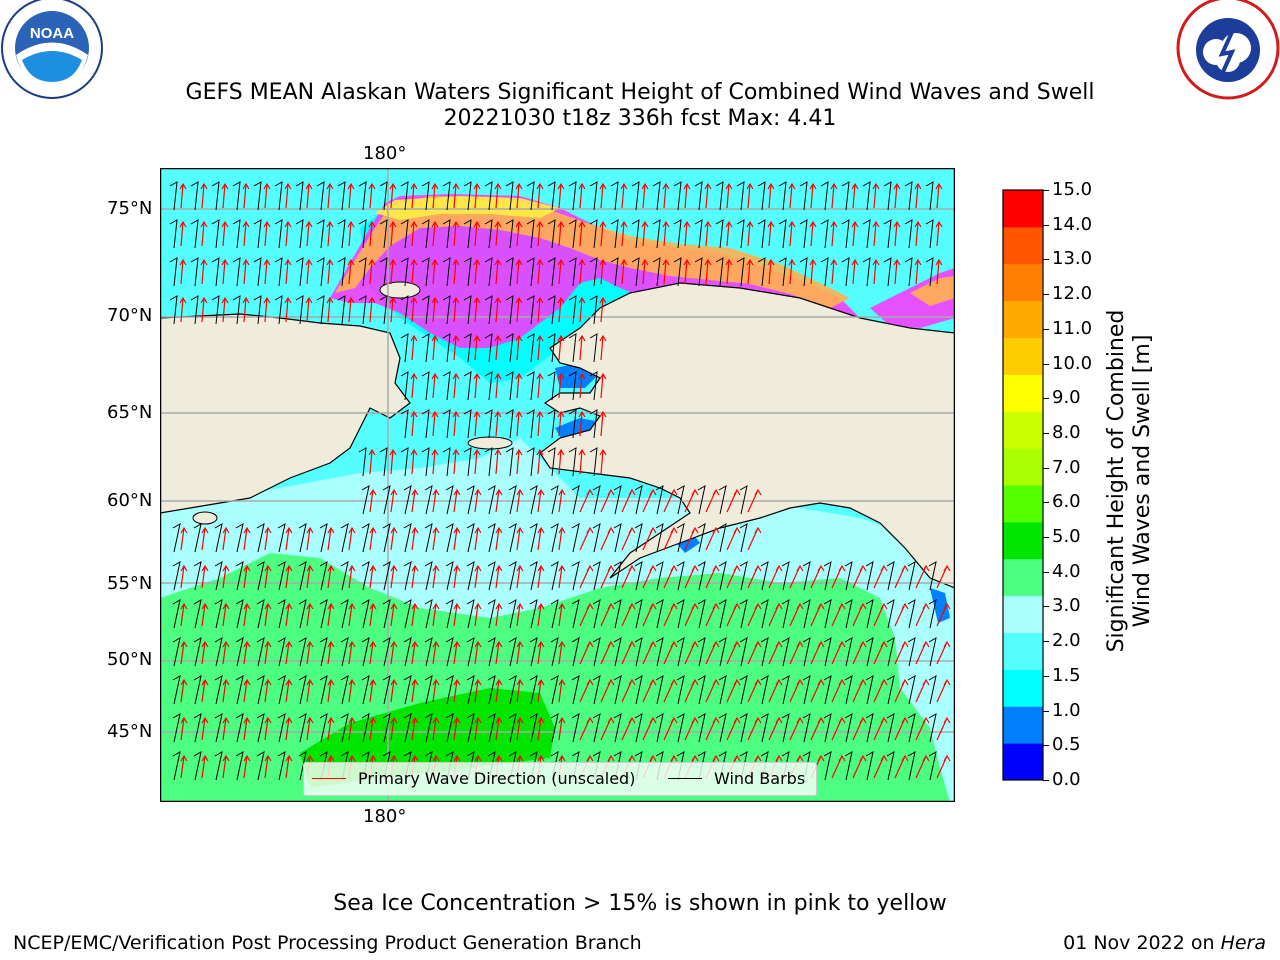  I want to click on footer-date-text: 01 Nov 2022 on, so click(1141, 943).